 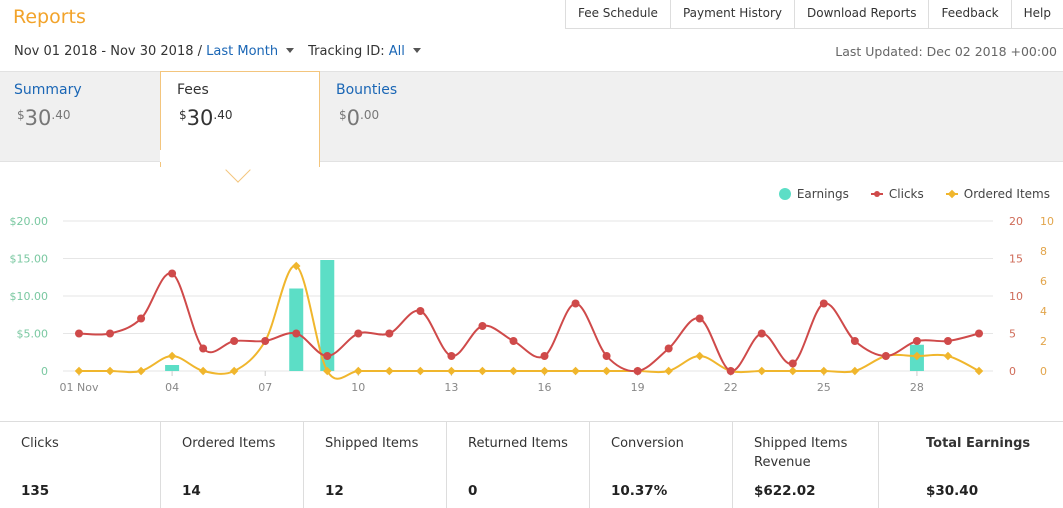 I want to click on x-tick-label: 07, so click(x=265, y=387).